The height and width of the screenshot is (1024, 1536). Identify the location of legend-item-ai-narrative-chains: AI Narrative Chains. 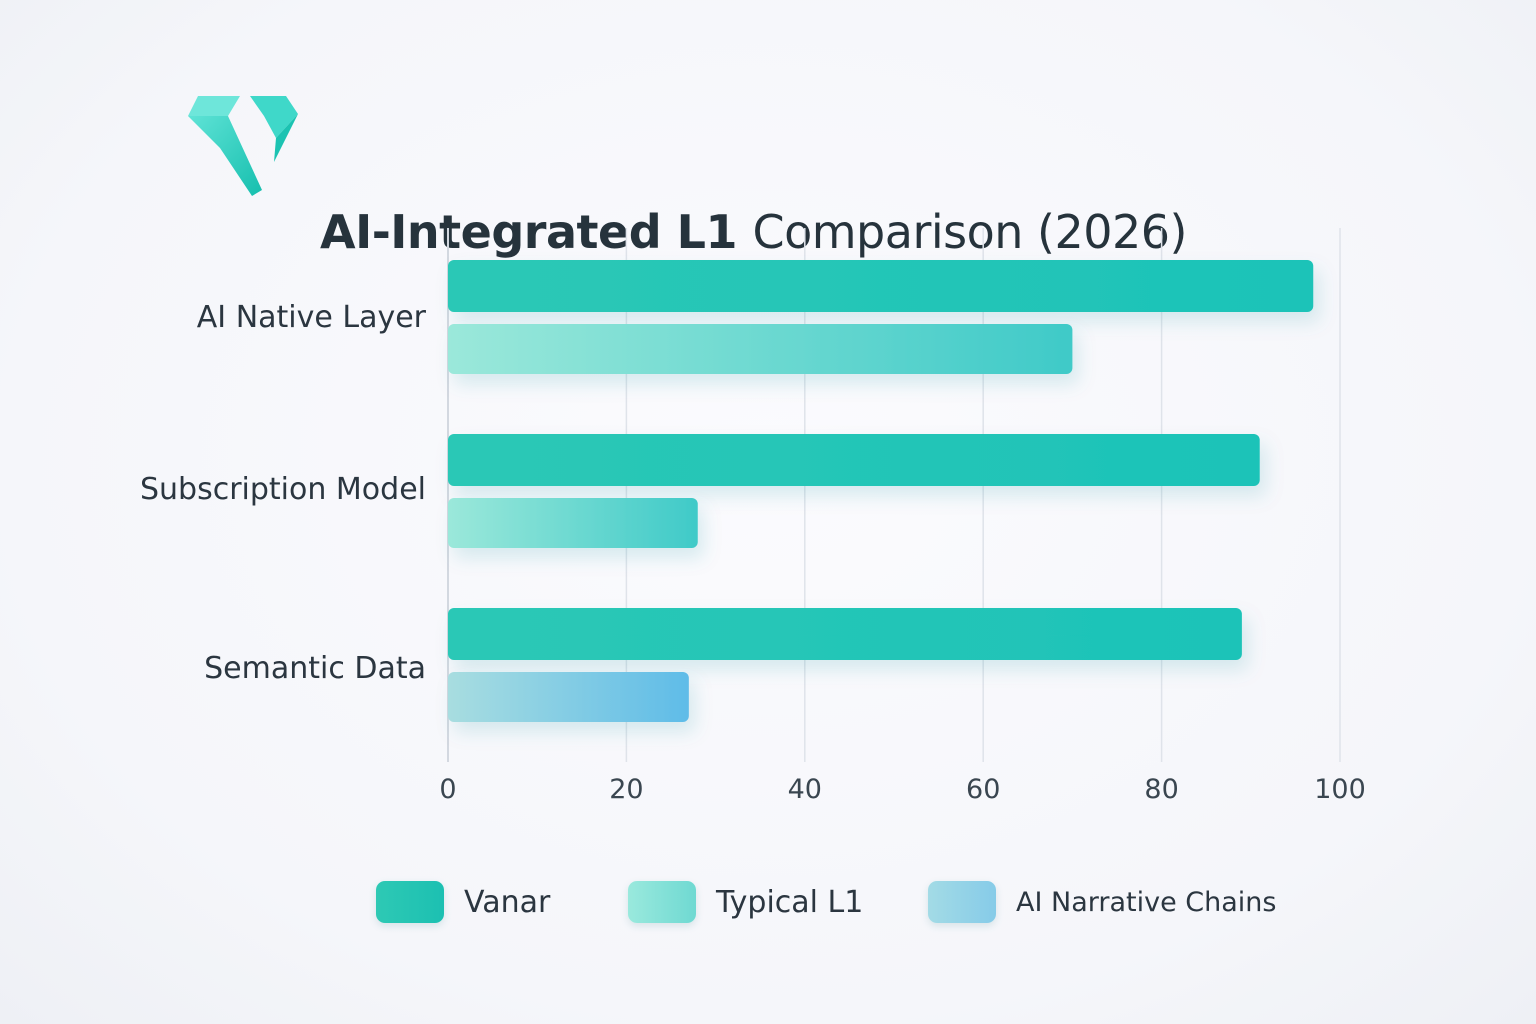
(1102, 902).